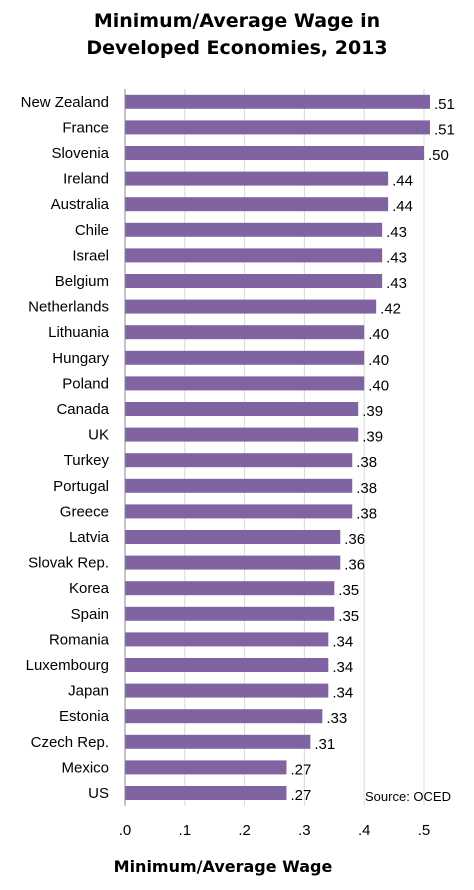 This screenshot has height=890, width=474. Describe the element at coordinates (82, 409) in the screenshot. I see `category-label: Canada` at that location.